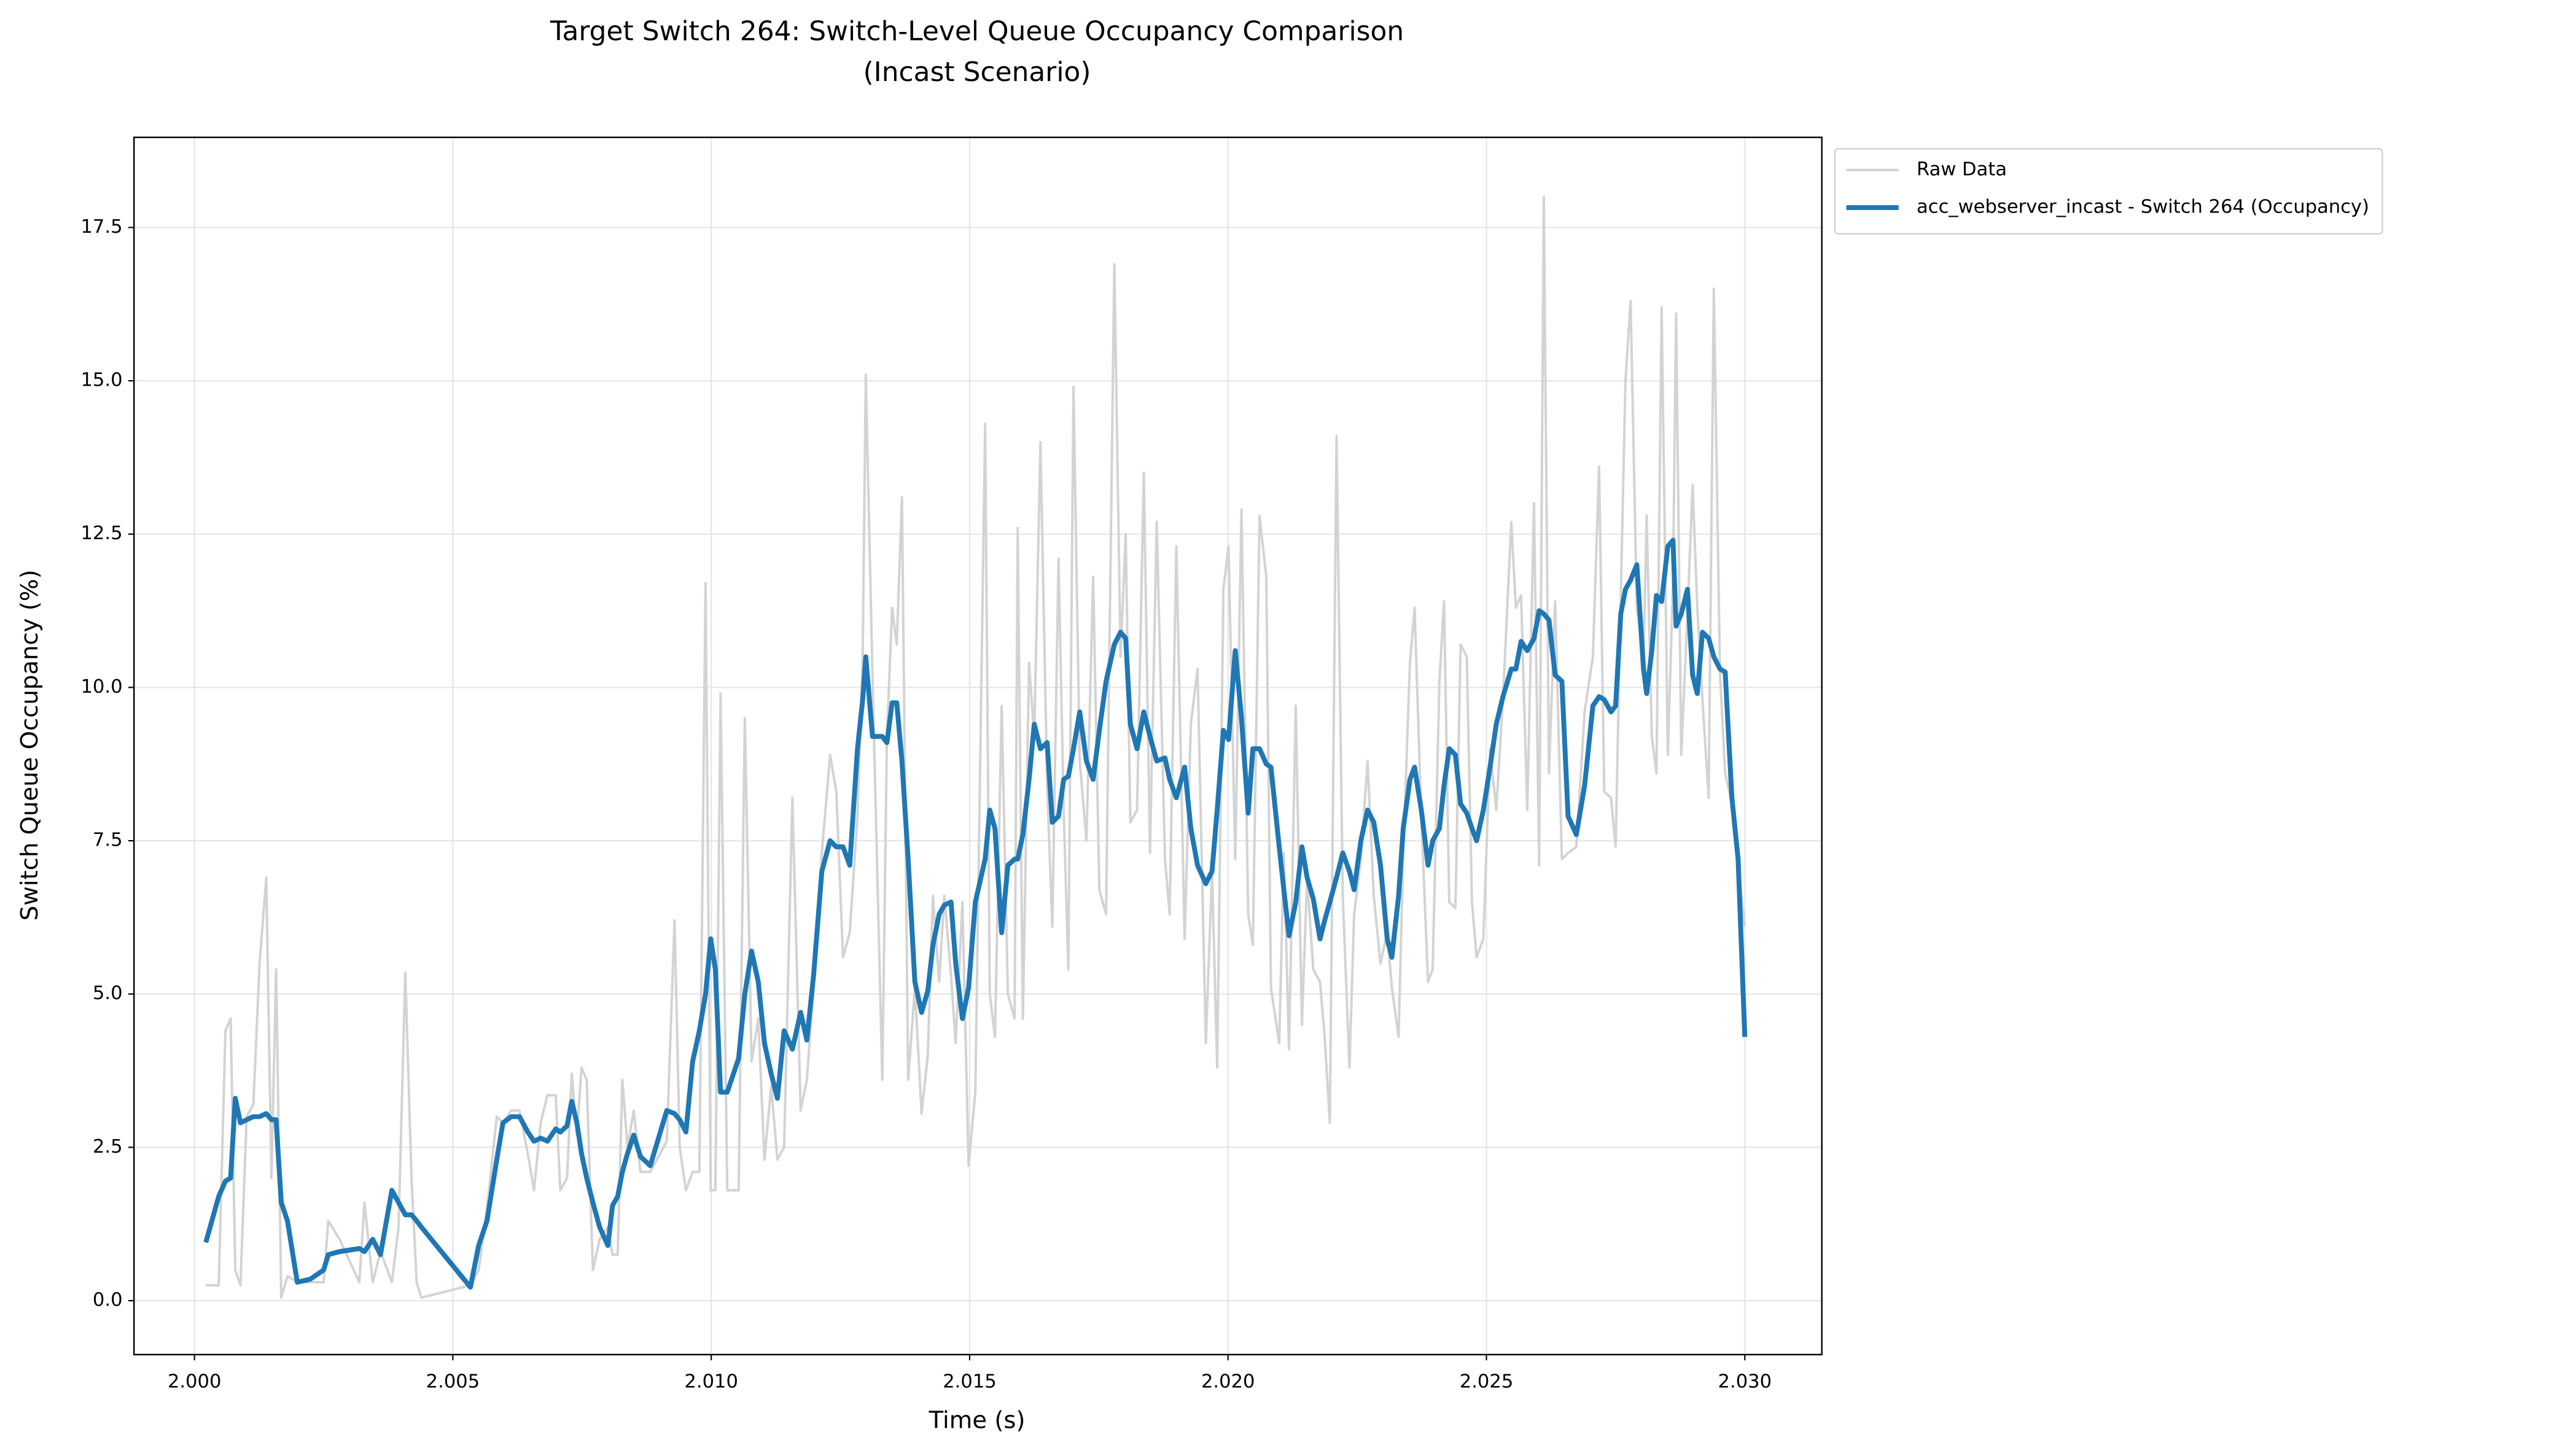  What do you see at coordinates (2108, 191) in the screenshot?
I see `legend-box` at bounding box center [2108, 191].